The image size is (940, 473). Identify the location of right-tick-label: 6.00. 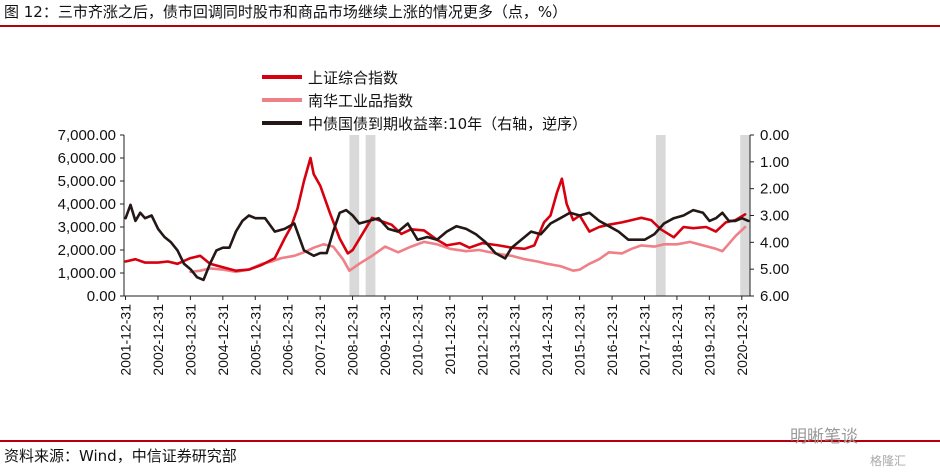
(774, 296).